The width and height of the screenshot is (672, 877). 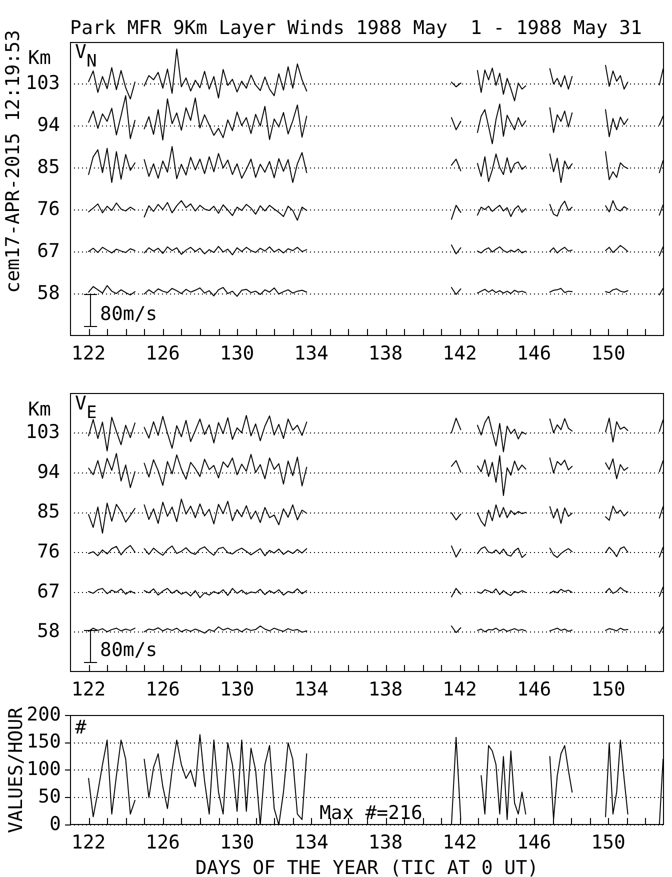 I want to click on text: cem17-APR-2015 12:19:53, so click(x=13, y=161).